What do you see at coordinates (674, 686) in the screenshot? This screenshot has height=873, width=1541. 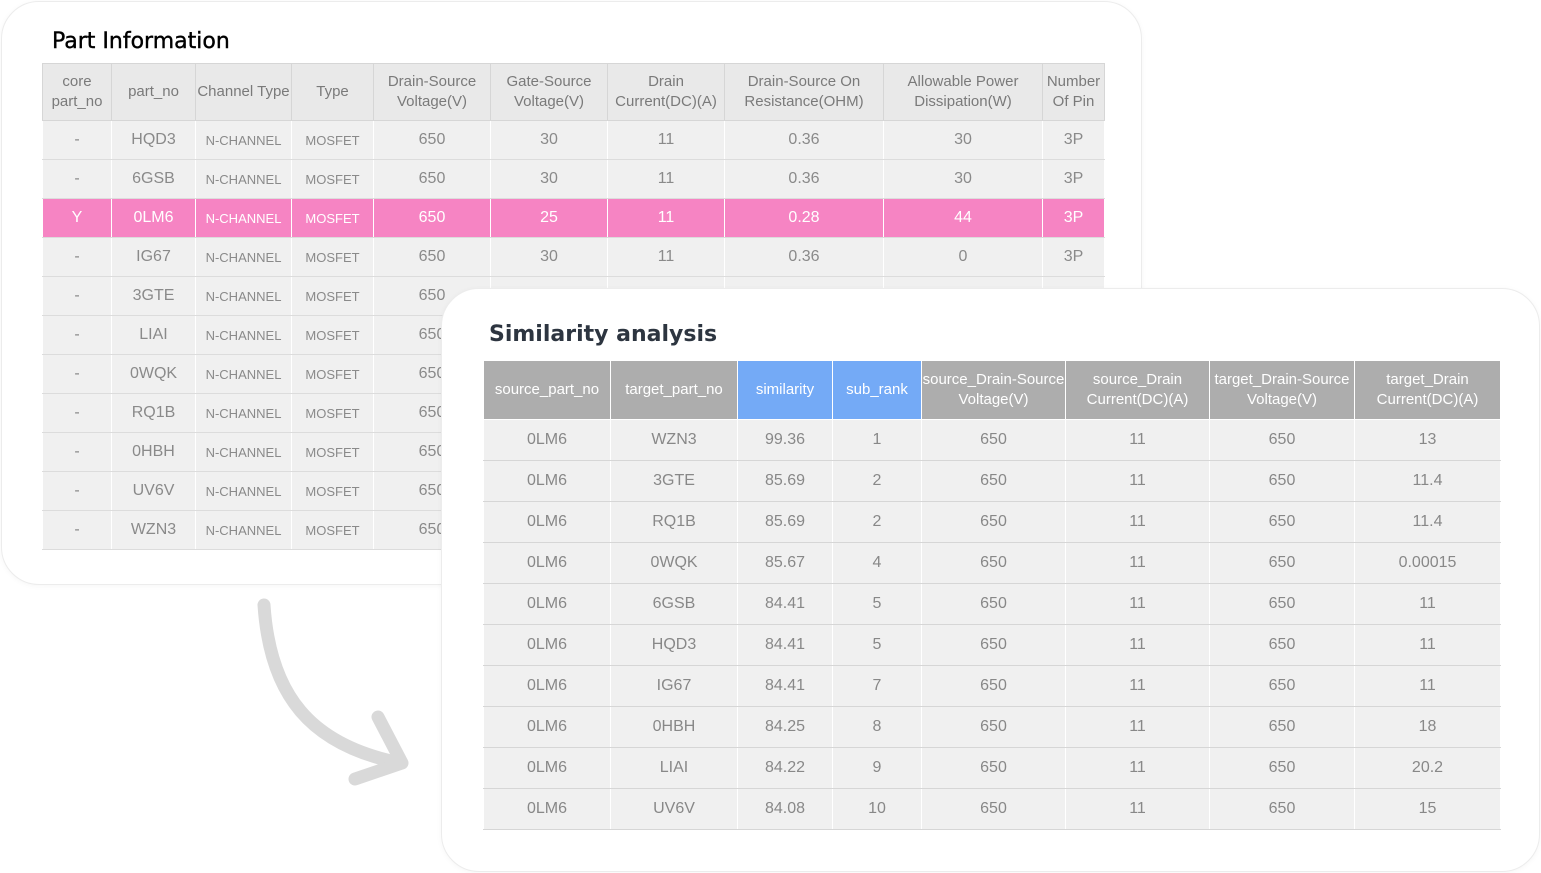 I see `table-cell-target-part-no: IG67` at bounding box center [674, 686].